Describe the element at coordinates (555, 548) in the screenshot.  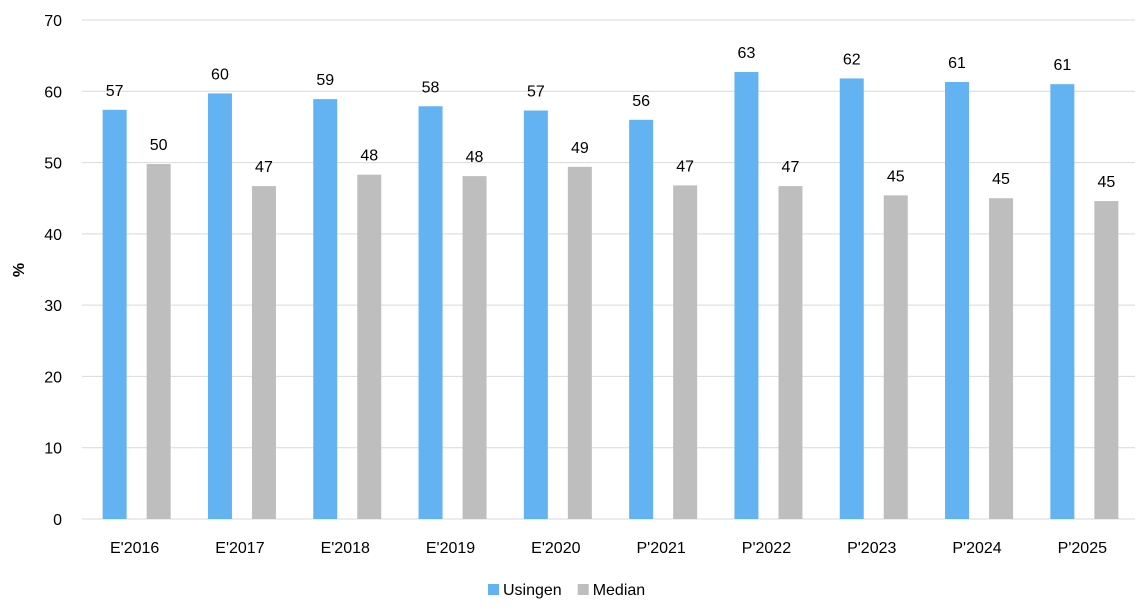
I see `x-tick-label: E'2020` at that location.